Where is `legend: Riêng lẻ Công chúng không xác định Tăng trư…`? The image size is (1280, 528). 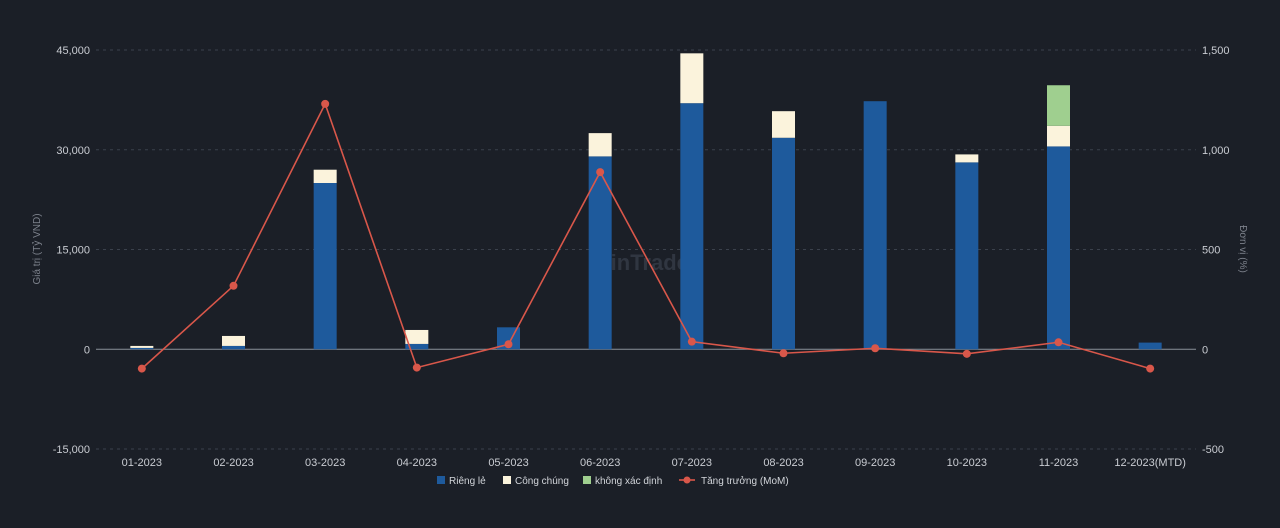
legend: Riêng lẻ Công chúng không xác định Tăng trư… is located at coordinates (613, 481).